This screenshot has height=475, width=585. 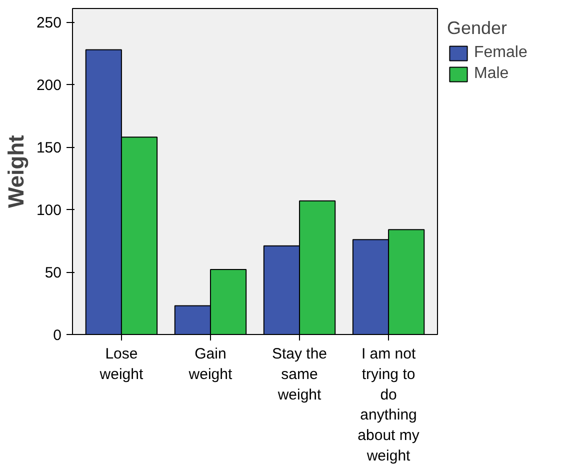 I want to click on y-tick-label: 150, so click(x=49, y=148).